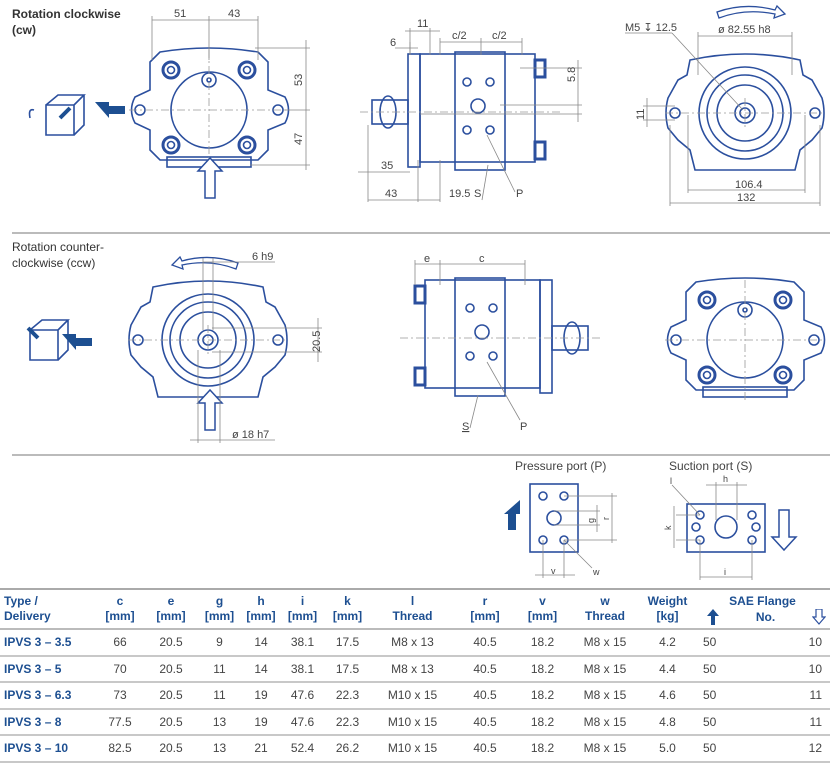 This screenshot has height=763, width=830. Describe the element at coordinates (47, 722) in the screenshot. I see `cell-type: IPVS 3 – 8` at that location.